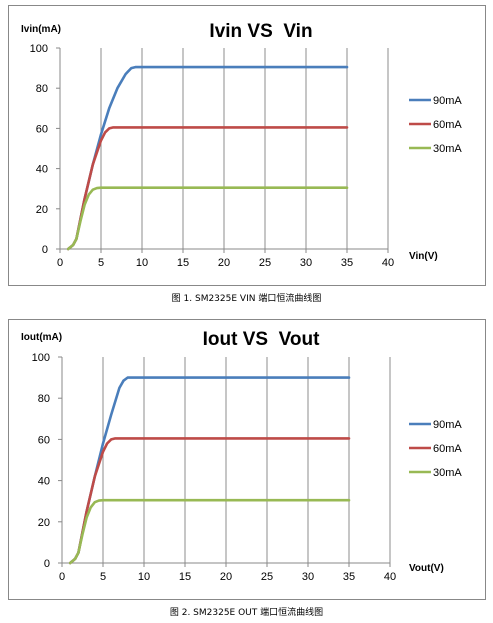 The width and height of the screenshot is (493, 623). I want to click on x-axis-label: Vout(V), so click(426, 568).